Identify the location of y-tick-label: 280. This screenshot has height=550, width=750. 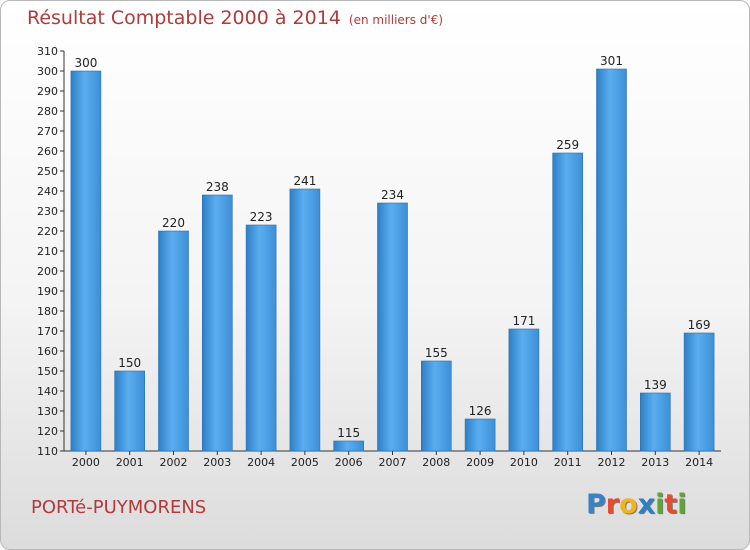
(47, 111).